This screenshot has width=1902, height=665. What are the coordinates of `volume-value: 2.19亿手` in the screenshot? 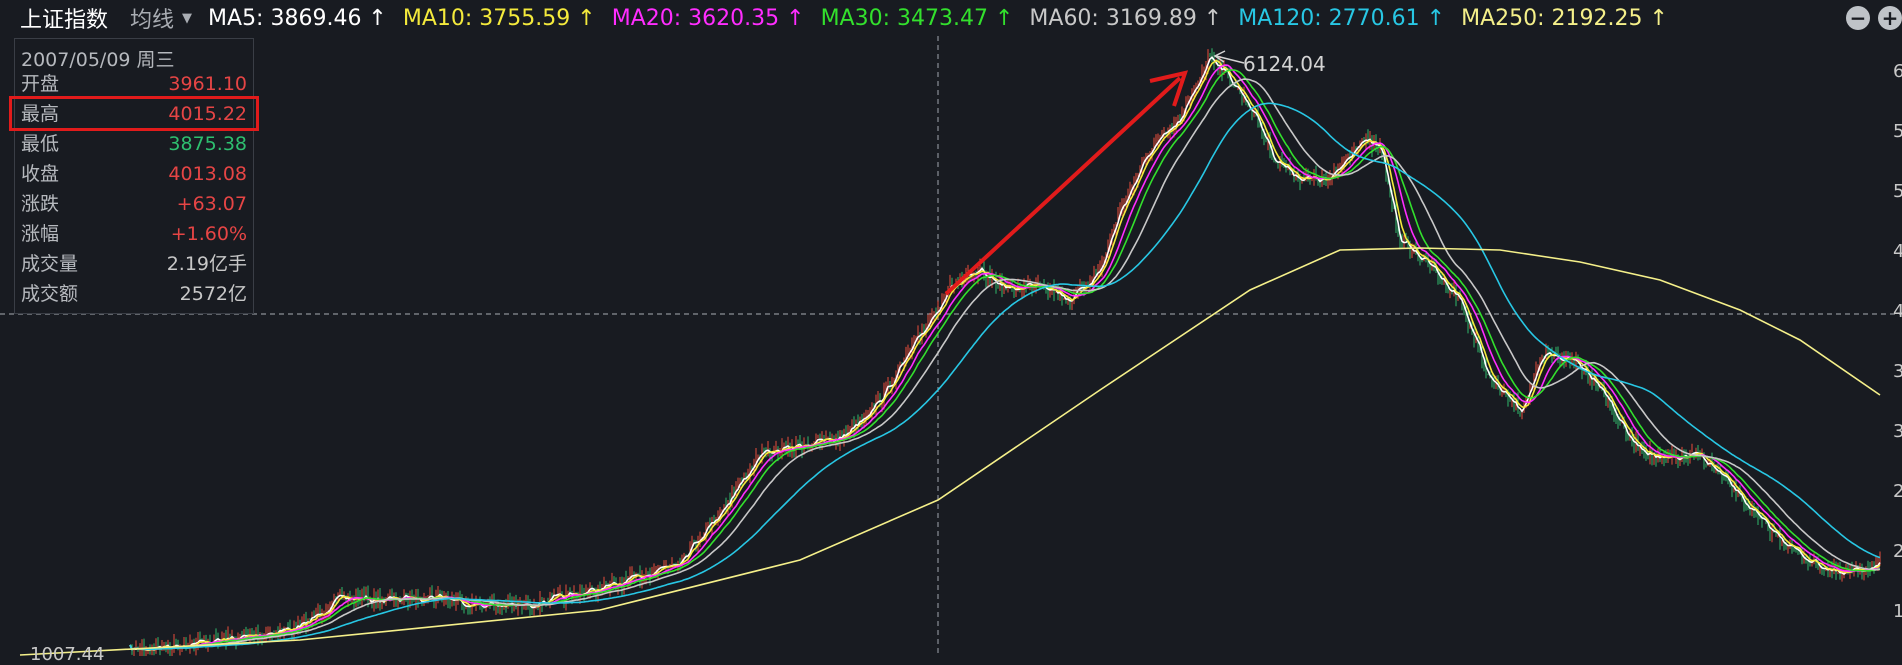 It's located at (206, 264).